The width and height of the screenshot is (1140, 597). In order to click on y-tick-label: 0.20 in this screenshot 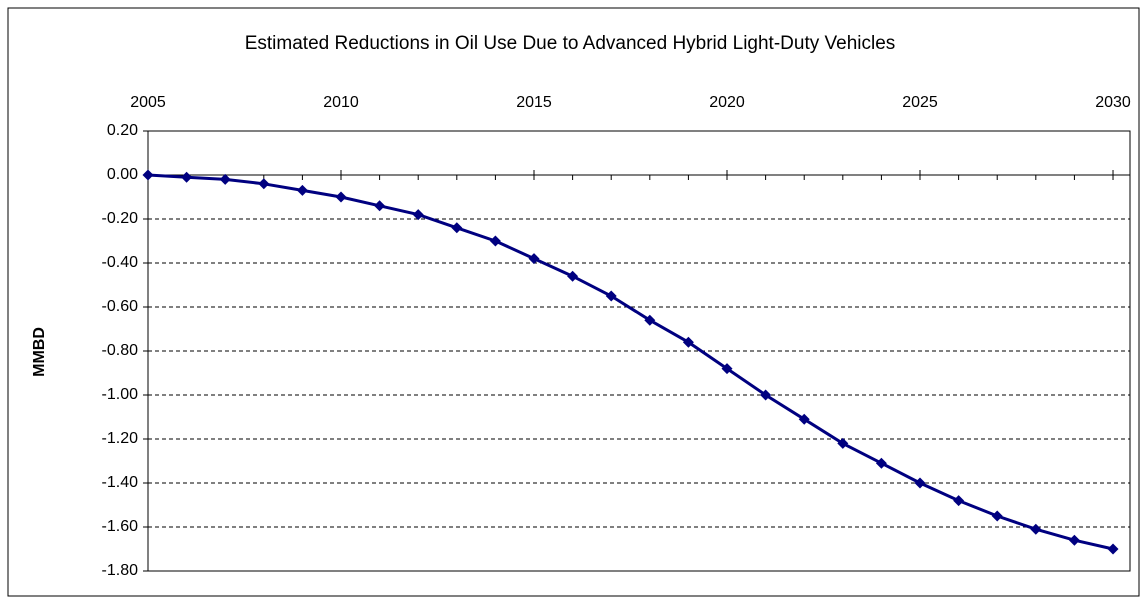, I will do `click(122, 130)`.